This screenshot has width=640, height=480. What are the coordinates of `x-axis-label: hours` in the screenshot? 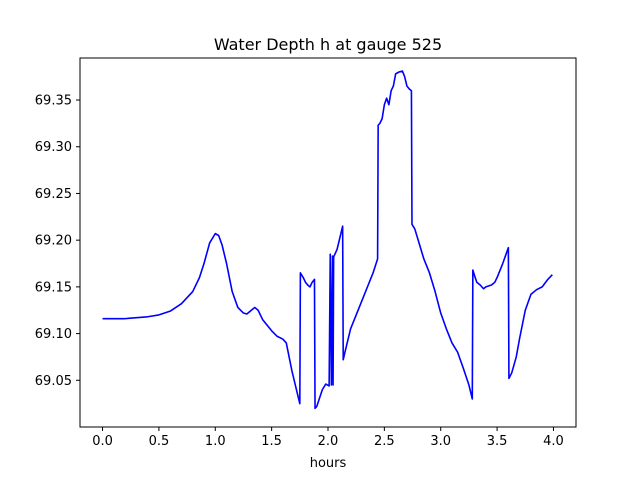 It's located at (328, 463).